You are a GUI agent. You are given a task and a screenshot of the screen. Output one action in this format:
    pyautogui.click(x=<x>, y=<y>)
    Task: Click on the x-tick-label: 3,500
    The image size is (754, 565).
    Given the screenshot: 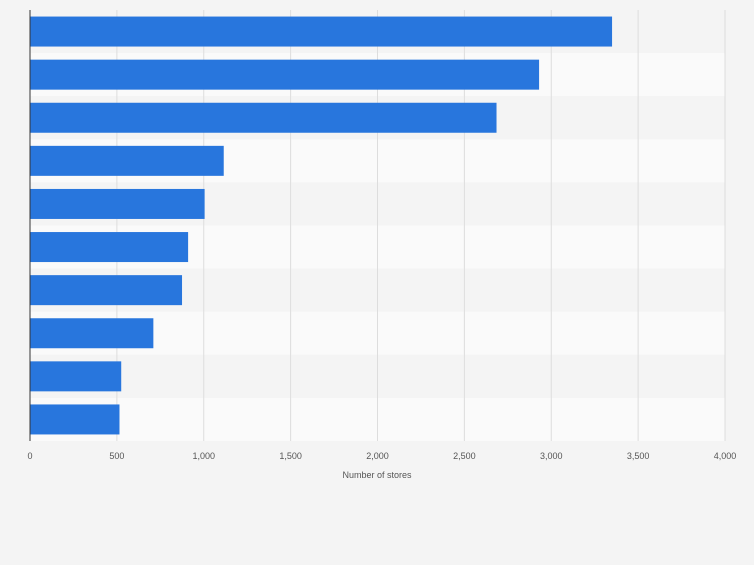 What is the action you would take?
    pyautogui.click(x=638, y=456)
    